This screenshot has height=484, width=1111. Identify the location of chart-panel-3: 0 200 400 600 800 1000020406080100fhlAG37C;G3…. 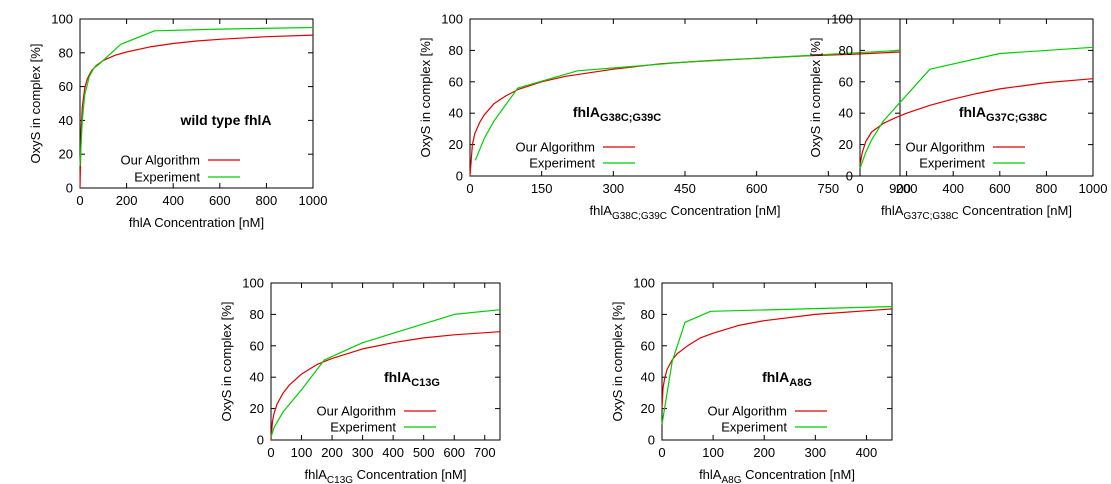
(957, 117).